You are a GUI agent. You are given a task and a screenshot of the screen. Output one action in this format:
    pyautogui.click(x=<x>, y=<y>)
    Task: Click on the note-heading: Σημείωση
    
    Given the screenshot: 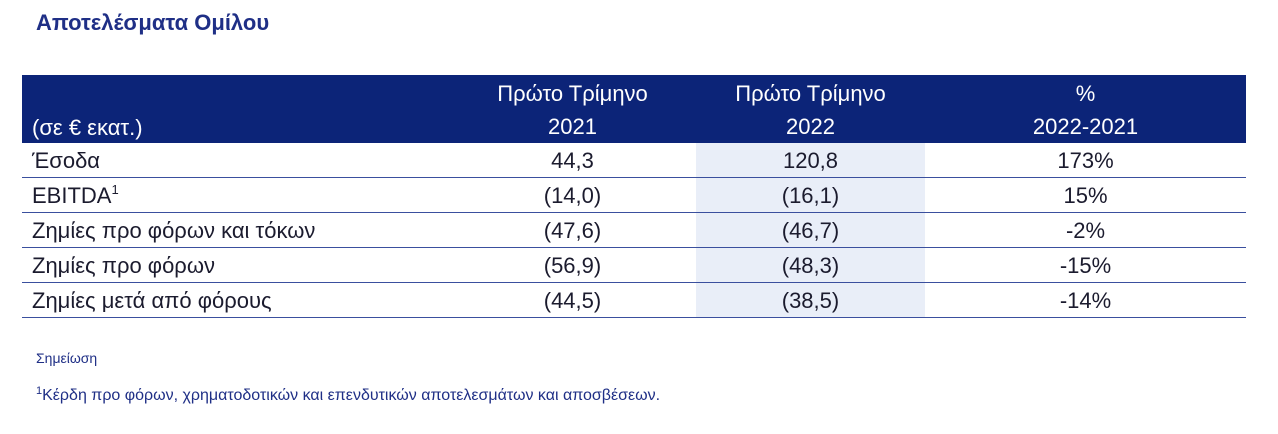 What is the action you would take?
    pyautogui.click(x=67, y=358)
    